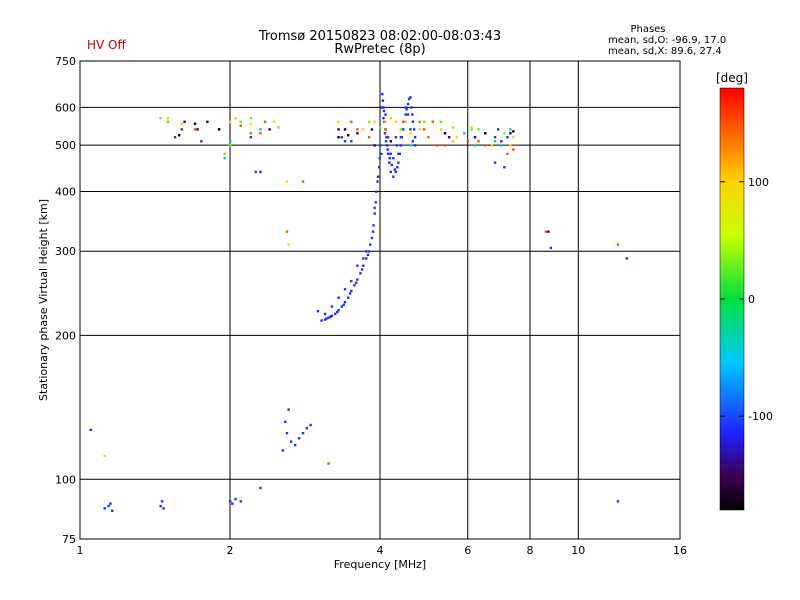 The height and width of the screenshot is (600, 800). What do you see at coordinates (65, 479) in the screenshot?
I see `y-tick-label: 100` at bounding box center [65, 479].